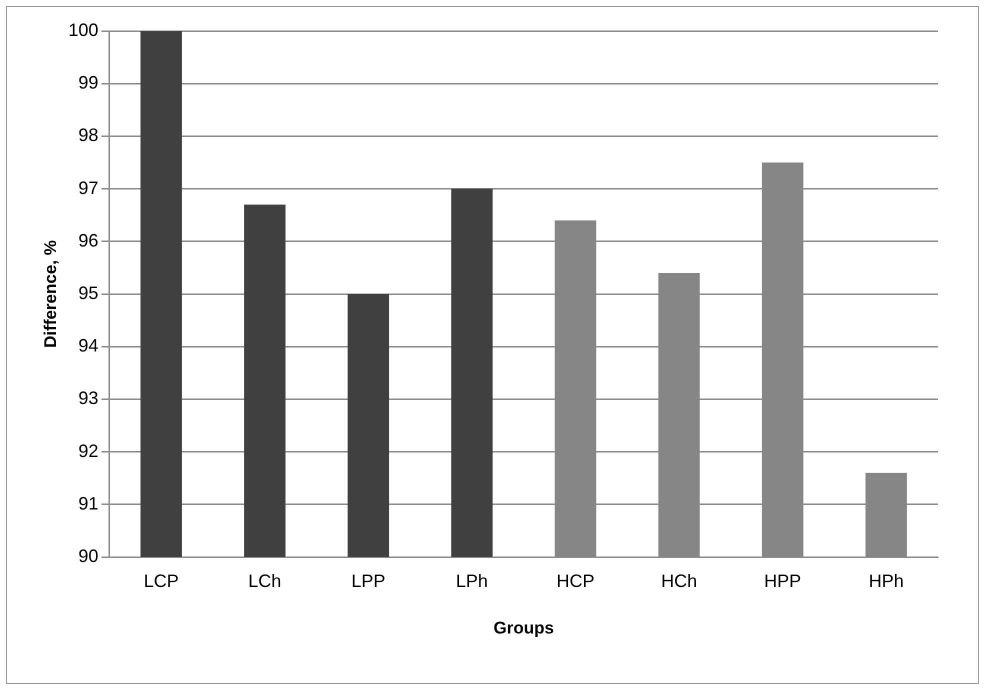 The height and width of the screenshot is (691, 987). Describe the element at coordinates (472, 580) in the screenshot. I see `x-tick-label: LPh` at that location.